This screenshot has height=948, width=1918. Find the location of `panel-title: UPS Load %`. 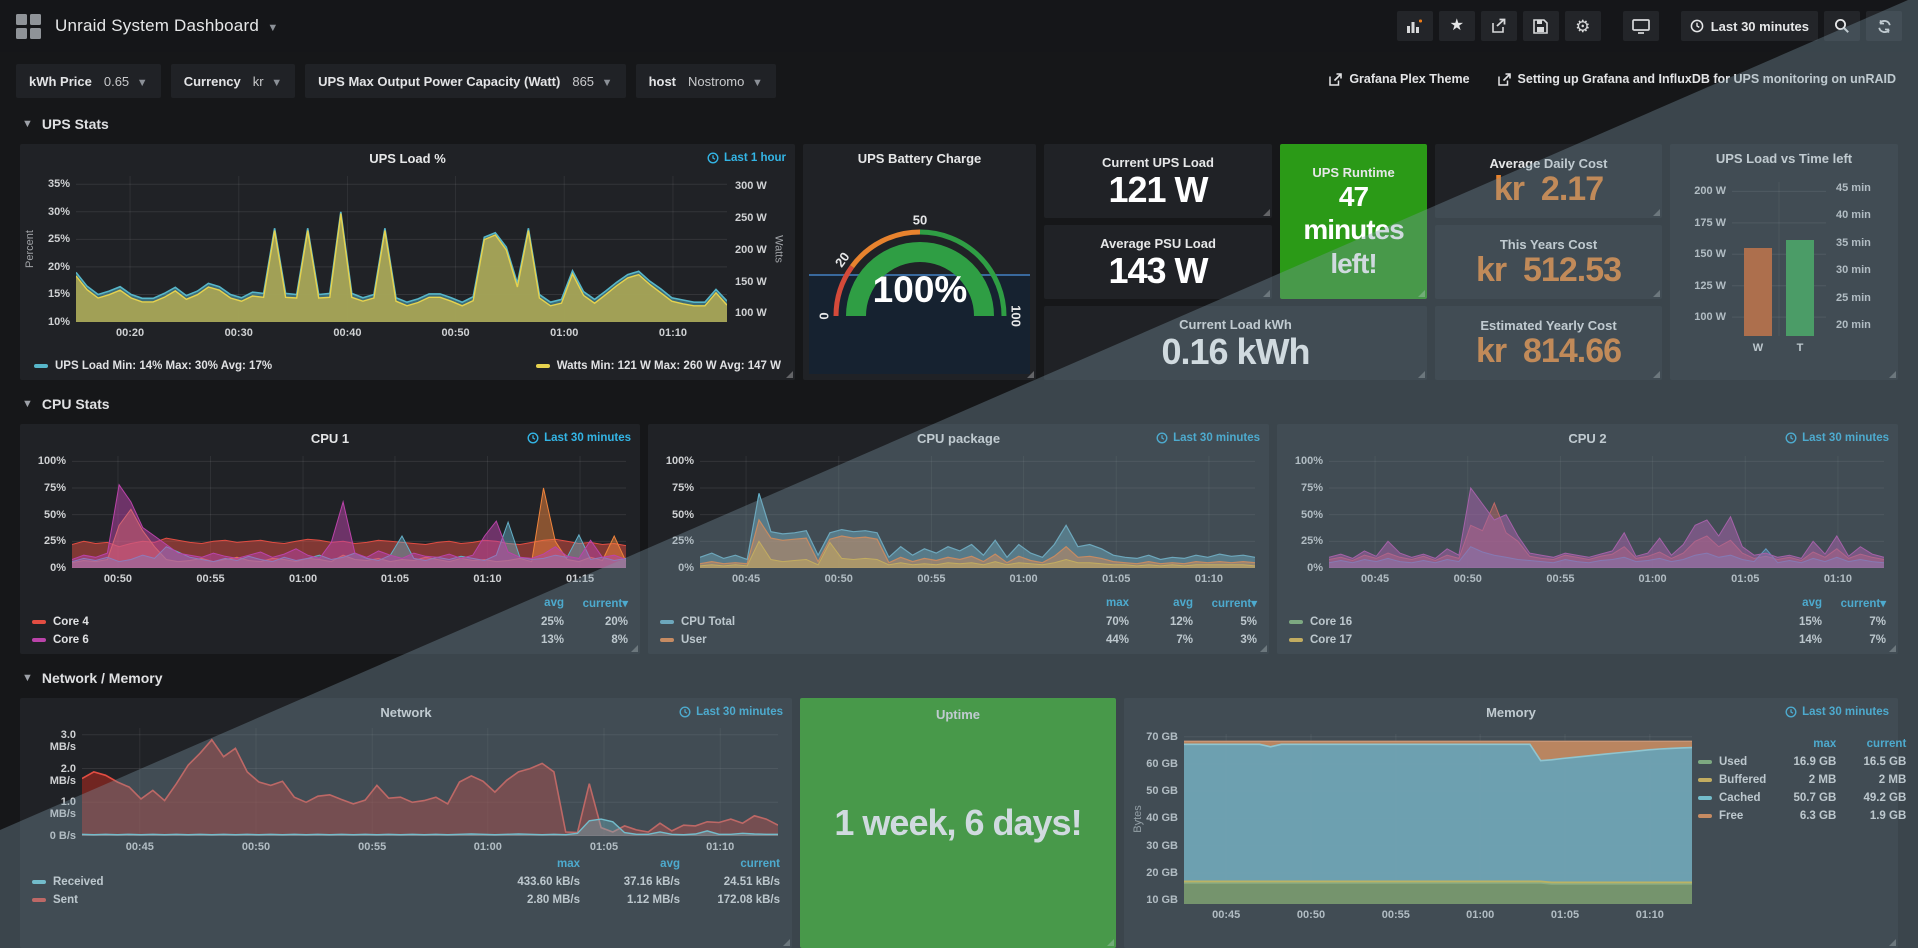

panel-title: UPS Load % is located at coordinates (407, 158).